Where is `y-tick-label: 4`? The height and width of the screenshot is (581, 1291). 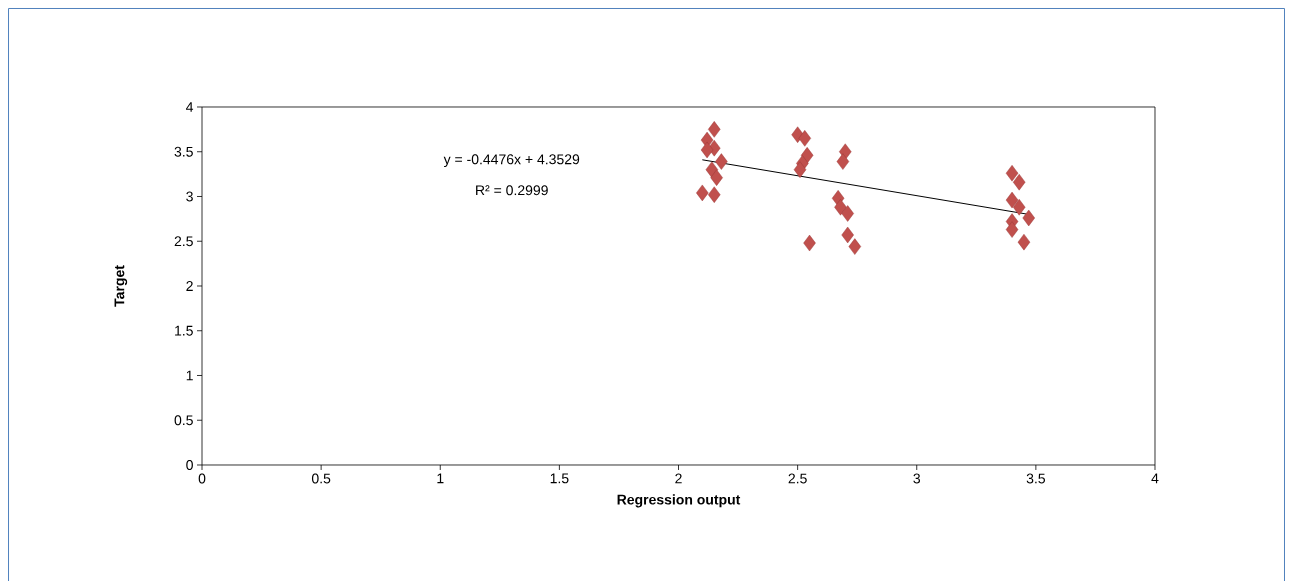
y-tick-label: 4 is located at coordinates (190, 107).